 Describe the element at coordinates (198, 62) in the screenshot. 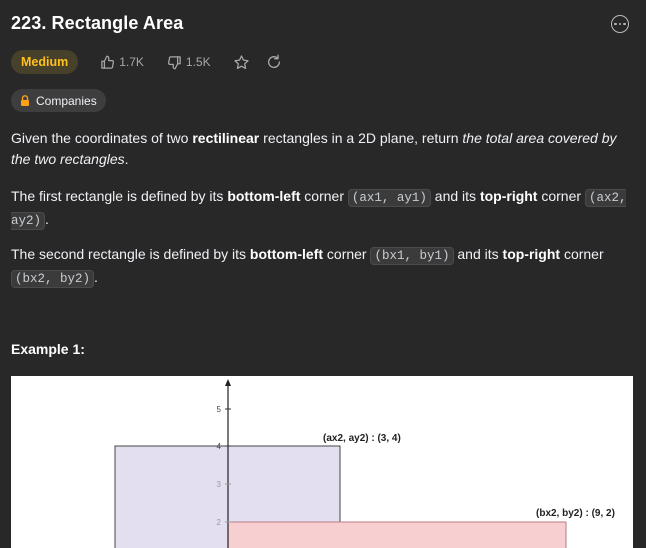

I see `dislike-count: 1.5K` at that location.